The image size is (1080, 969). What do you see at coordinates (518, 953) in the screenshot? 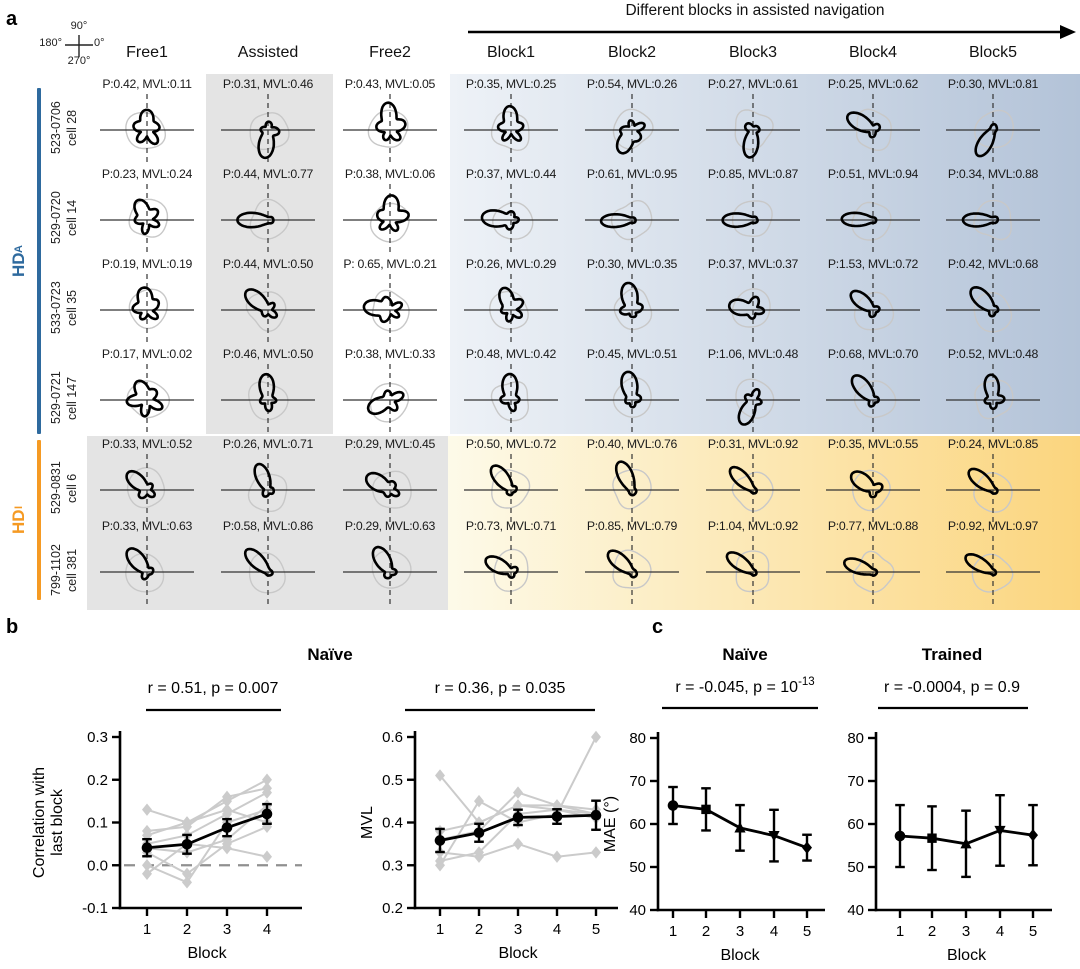
I see `x-axis-label: Block` at bounding box center [518, 953].